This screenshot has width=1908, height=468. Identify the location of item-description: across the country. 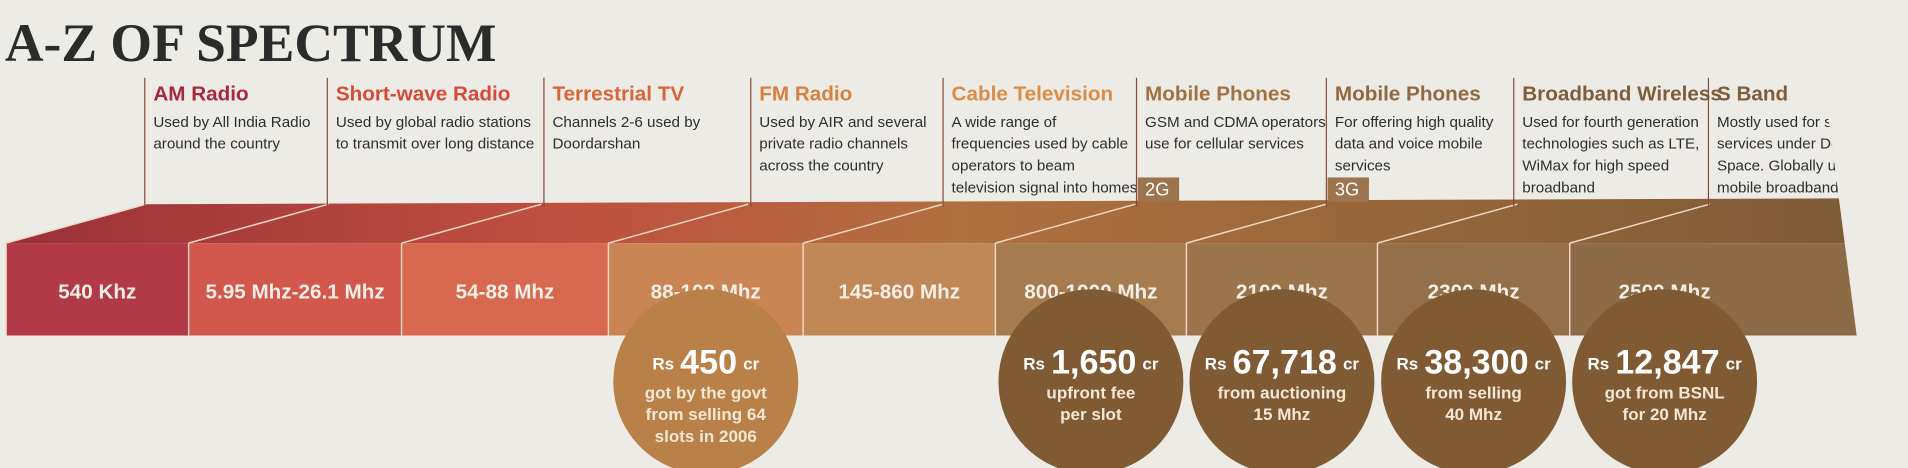
(821, 166).